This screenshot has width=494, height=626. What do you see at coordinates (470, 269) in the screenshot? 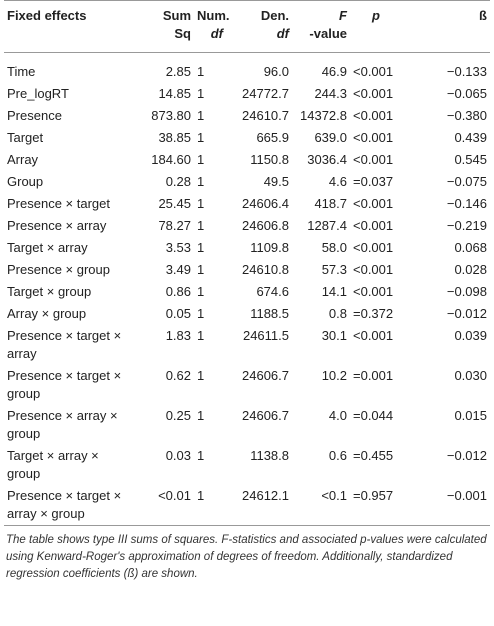
I see `table-cell: 0.028` at bounding box center [470, 269].